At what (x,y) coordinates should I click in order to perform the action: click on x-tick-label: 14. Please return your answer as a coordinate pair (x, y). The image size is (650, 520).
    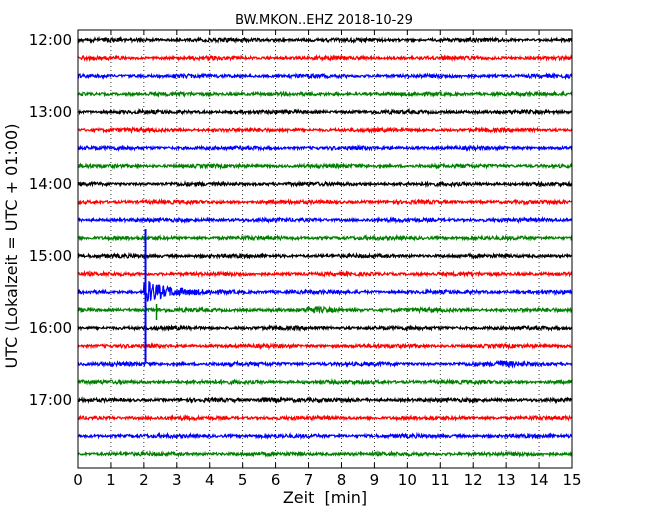
    Looking at the image, I should click on (539, 480).